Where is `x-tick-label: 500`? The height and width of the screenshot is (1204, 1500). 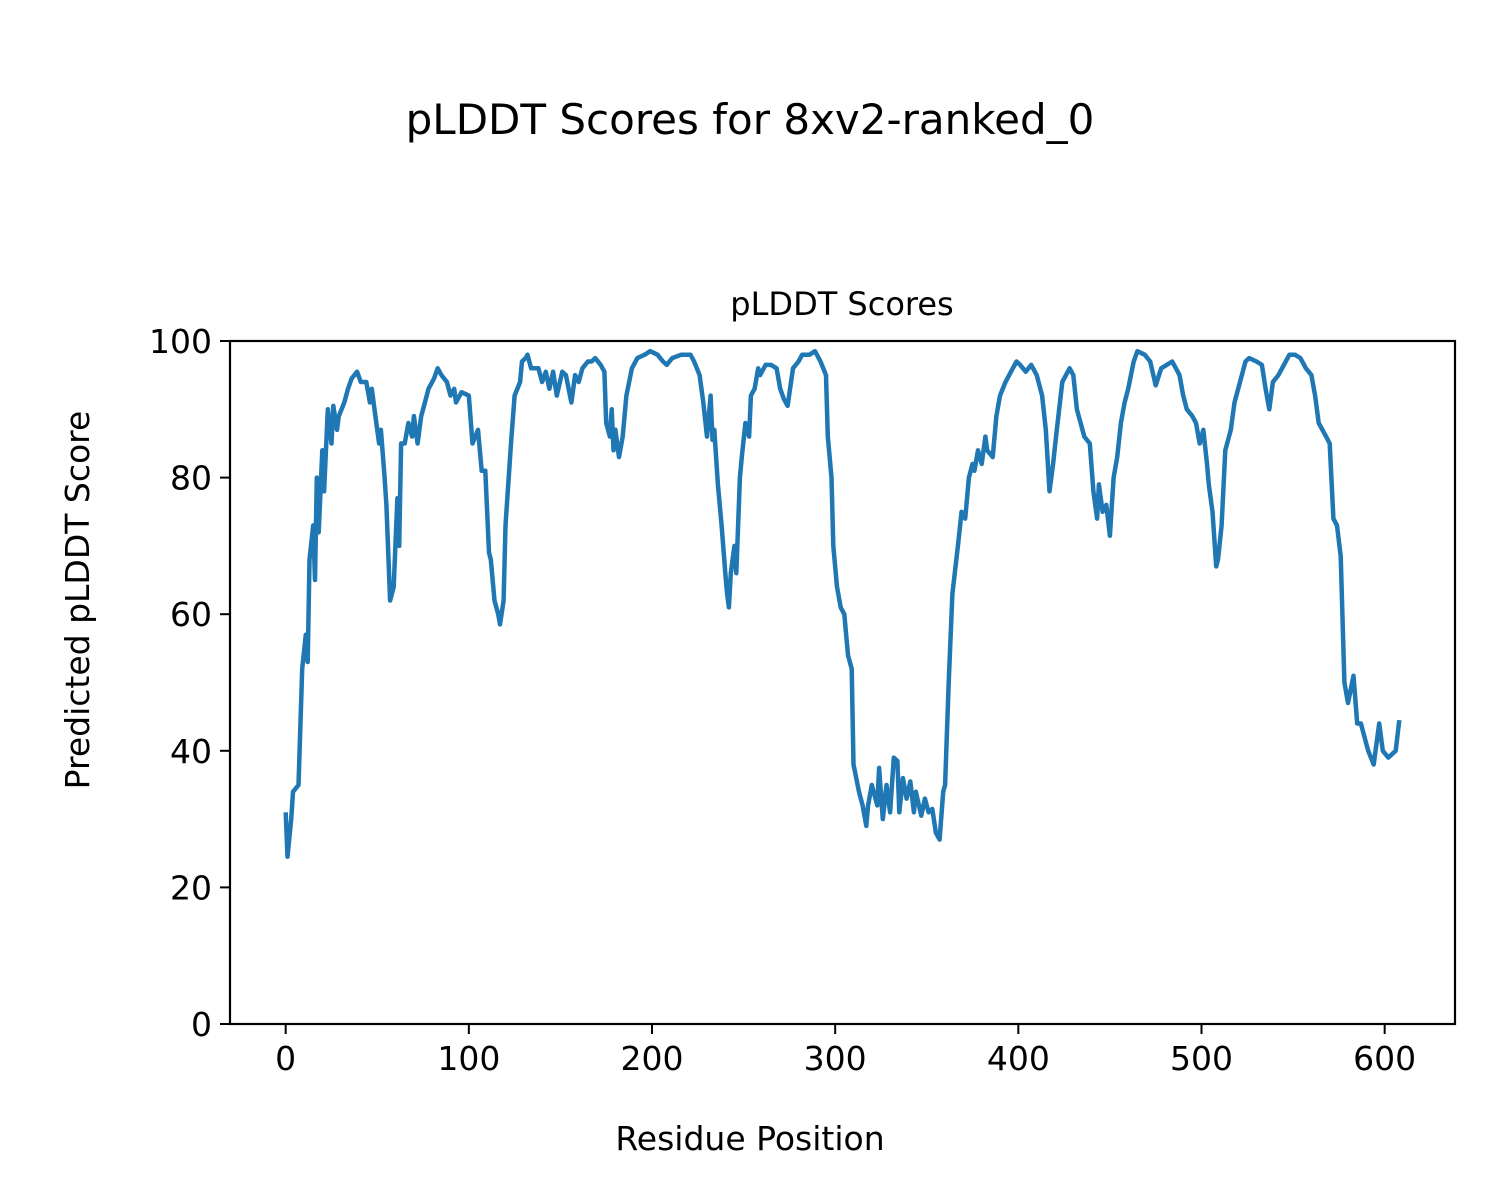
x-tick-label: 500 is located at coordinates (1201, 1058).